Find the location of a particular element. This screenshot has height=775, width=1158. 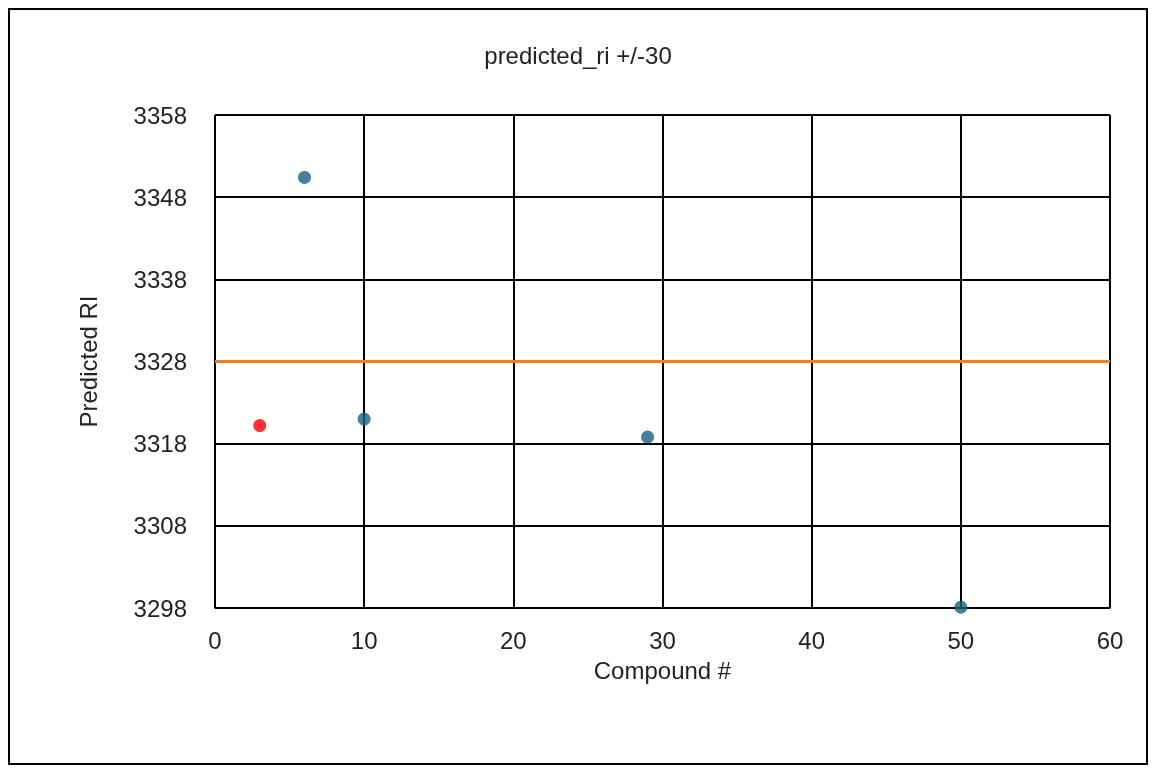

x-tick-label: 0 is located at coordinates (215, 640).